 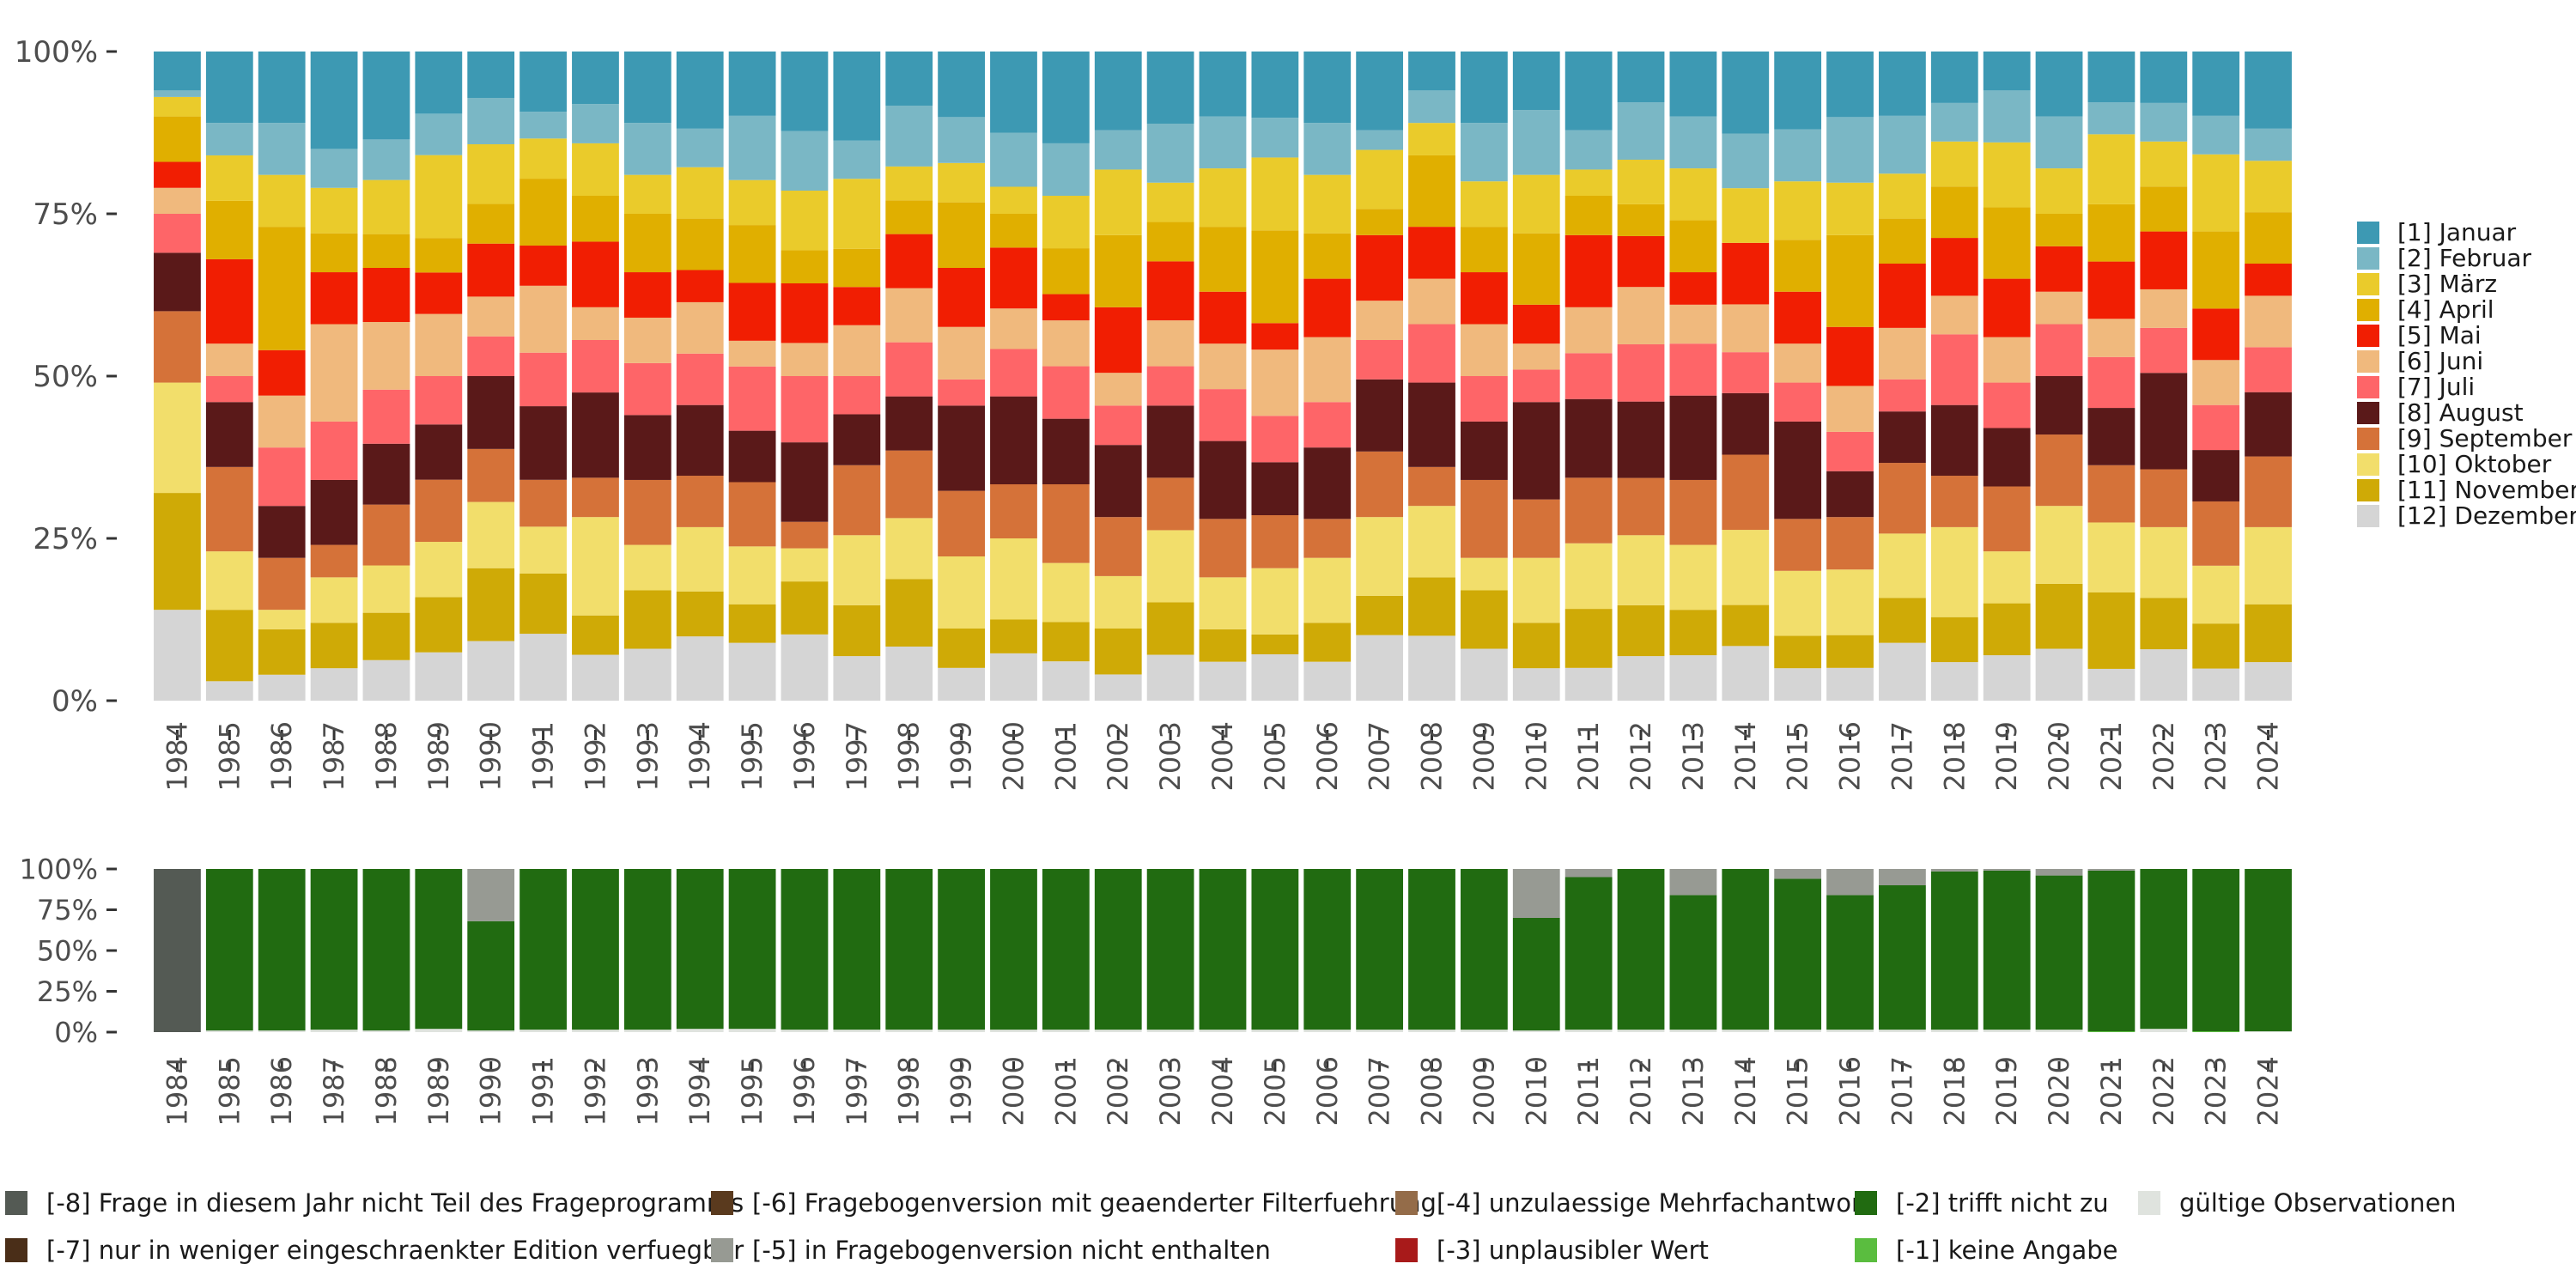 What do you see at coordinates (909, 79) in the screenshot?
I see `bar-segment-top-1998-1-januar` at bounding box center [909, 79].